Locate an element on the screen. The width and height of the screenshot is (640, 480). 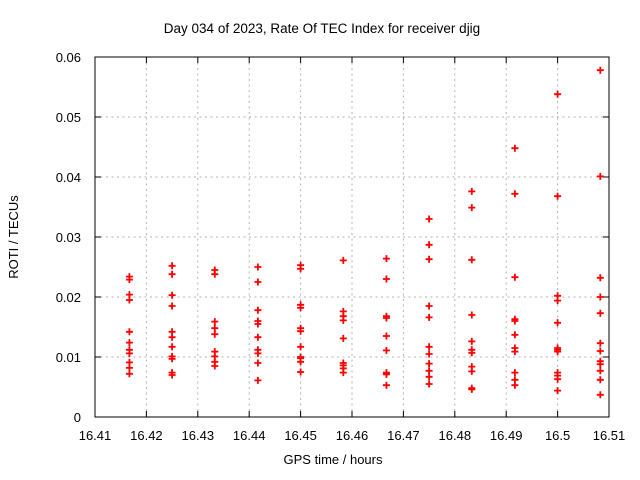
y-tick-label: 0.02 is located at coordinates (68, 297).